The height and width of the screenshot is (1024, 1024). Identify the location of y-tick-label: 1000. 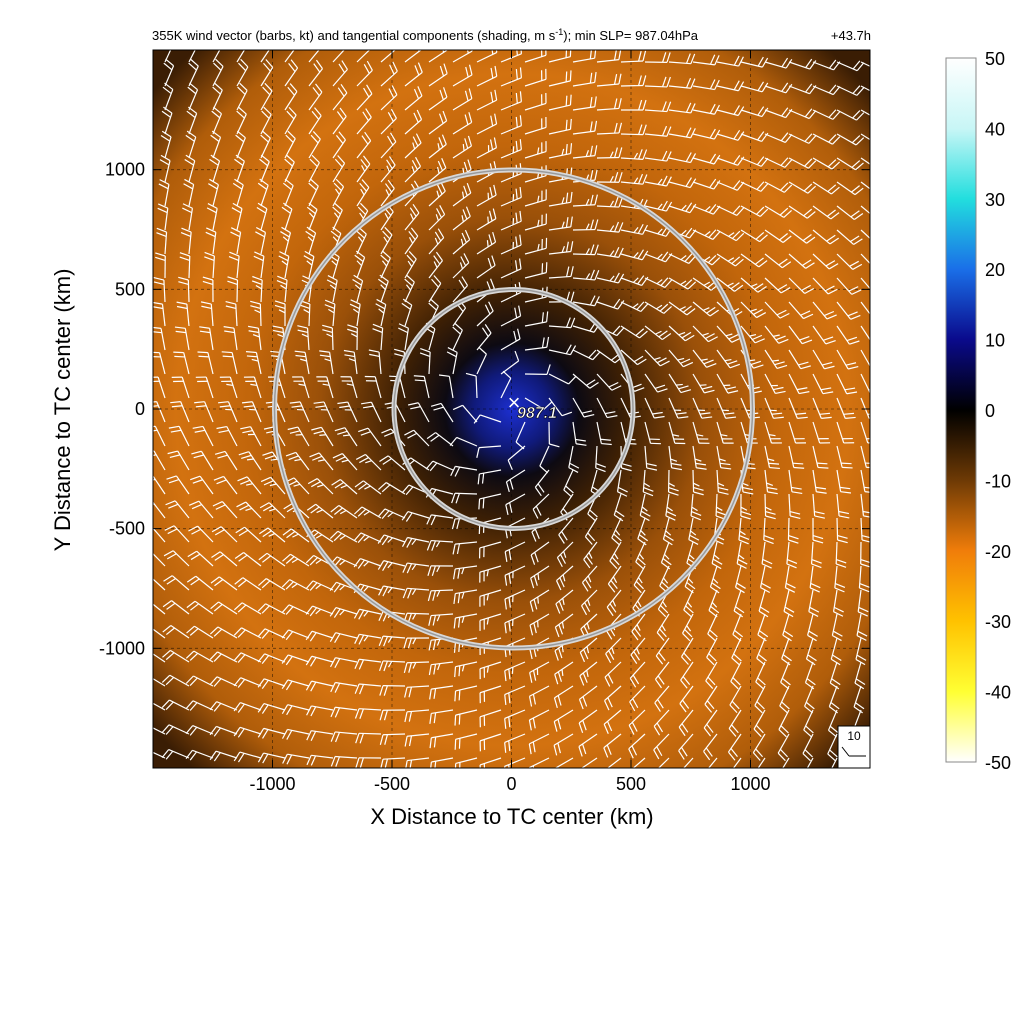
(125, 170).